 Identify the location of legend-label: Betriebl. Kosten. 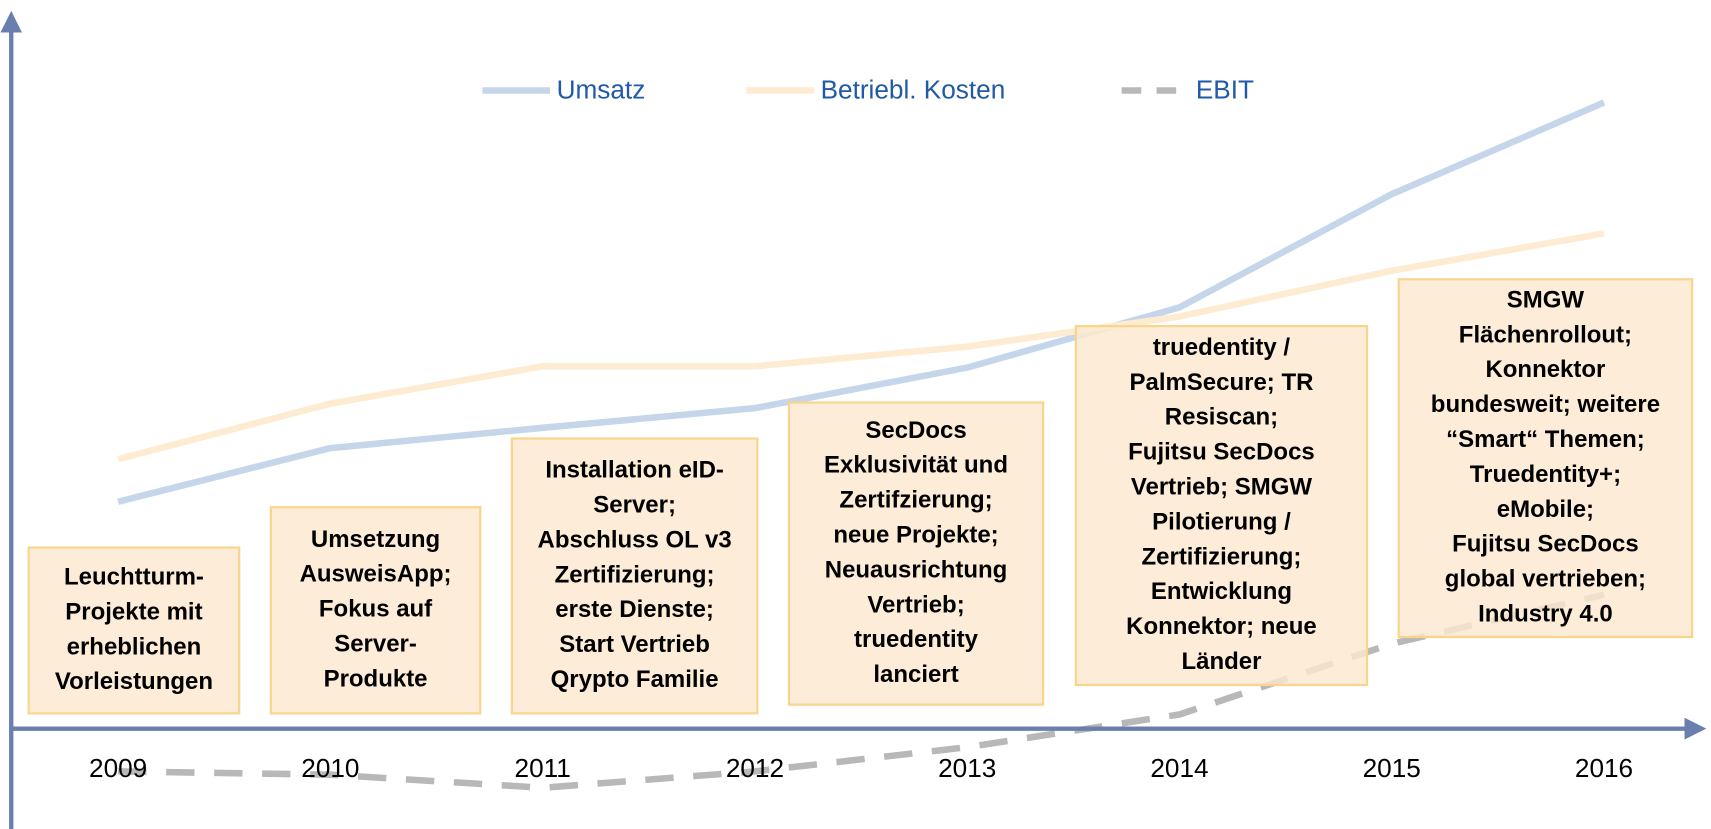
(913, 90).